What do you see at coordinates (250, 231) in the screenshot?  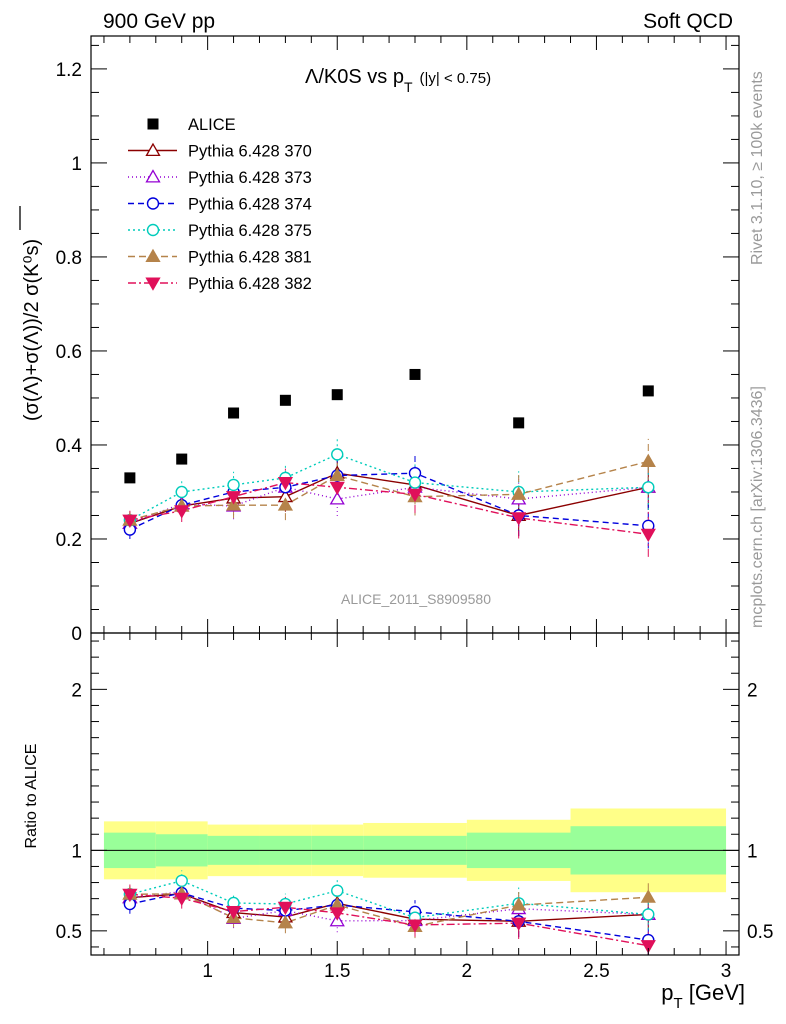 I see `legend-label: Pythia 6.428 375` at bounding box center [250, 231].